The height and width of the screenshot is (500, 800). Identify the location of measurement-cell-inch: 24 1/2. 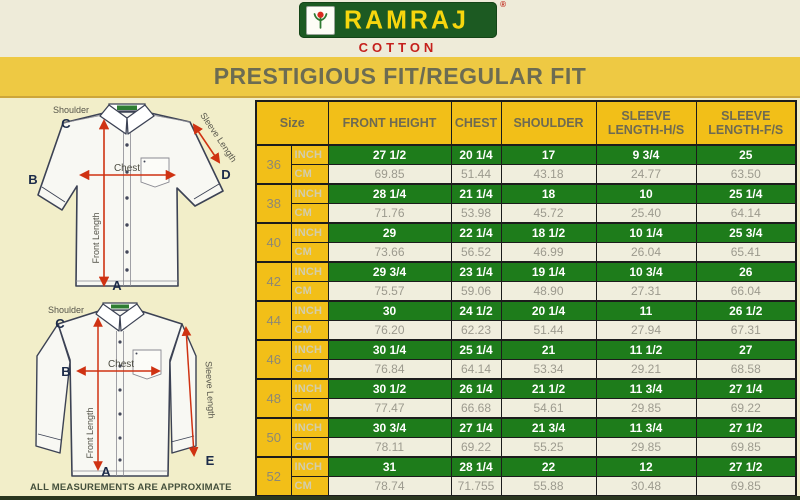
(476, 310).